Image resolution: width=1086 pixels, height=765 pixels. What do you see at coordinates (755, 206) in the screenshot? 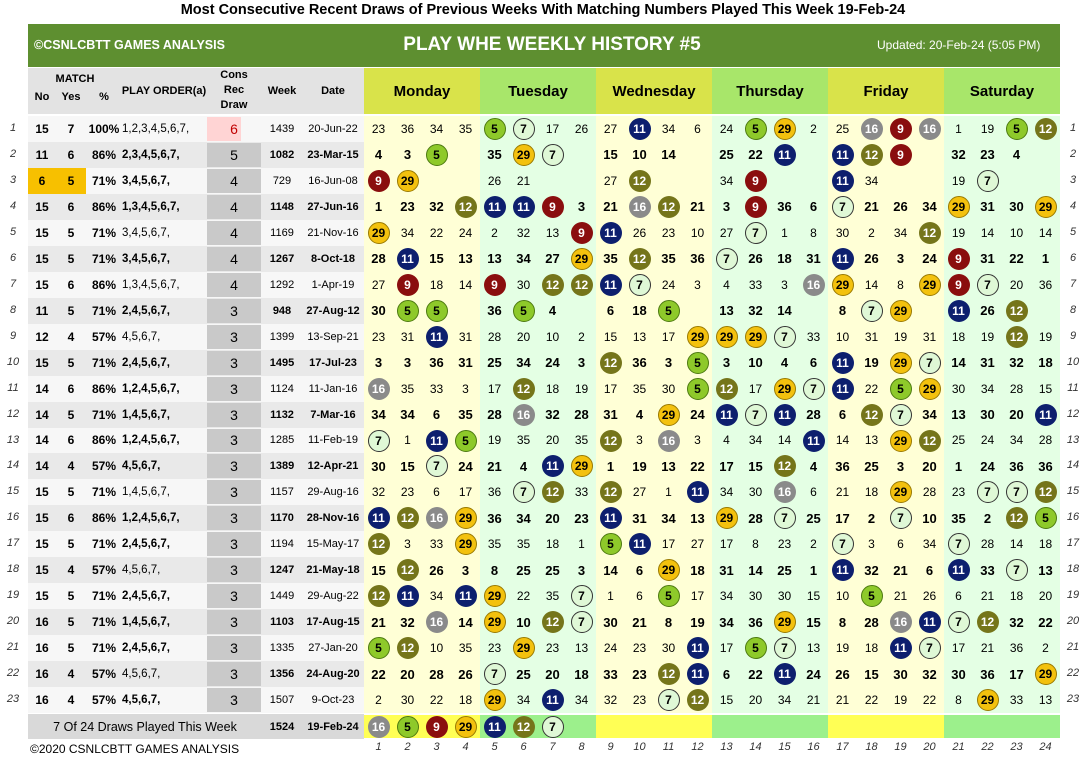
I see `drawn-number-ball: 9` at bounding box center [755, 206].